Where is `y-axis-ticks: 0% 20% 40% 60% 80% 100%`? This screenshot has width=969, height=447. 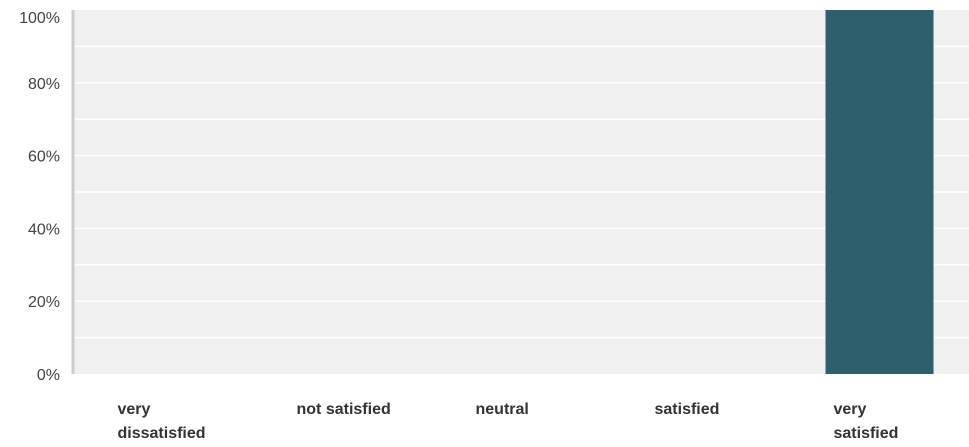
y-axis-ticks: 0% 20% 40% 60% 80% 100% is located at coordinates (39, 197).